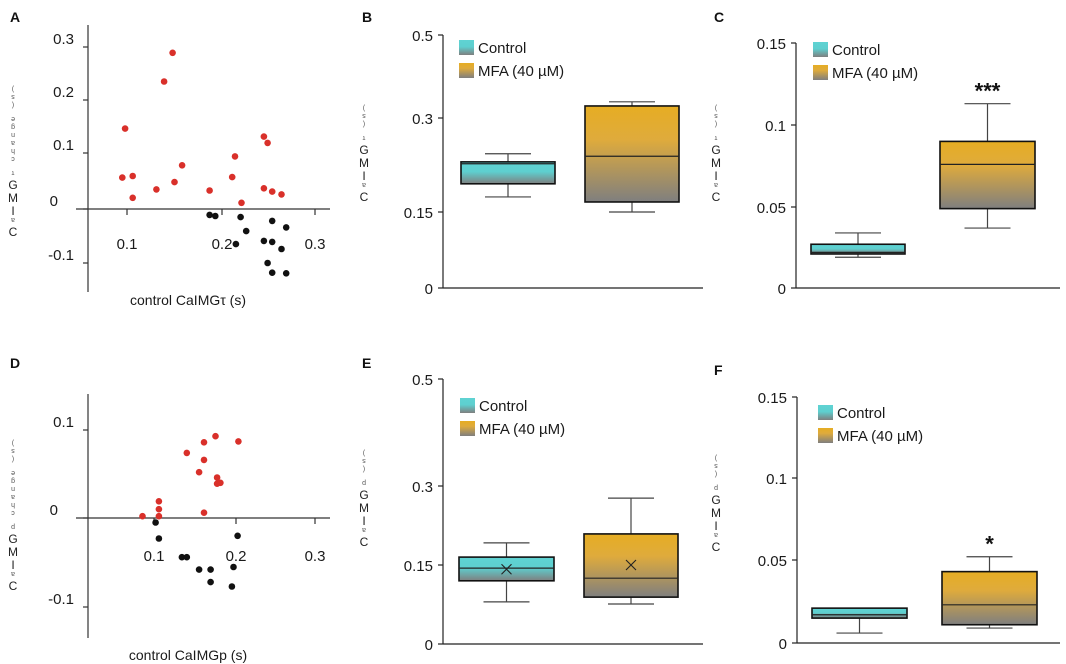 The width and height of the screenshot is (1066, 664). Describe the element at coordinates (12, 211) in the screenshot. I see `panel-a-y-label-char: I` at that location.